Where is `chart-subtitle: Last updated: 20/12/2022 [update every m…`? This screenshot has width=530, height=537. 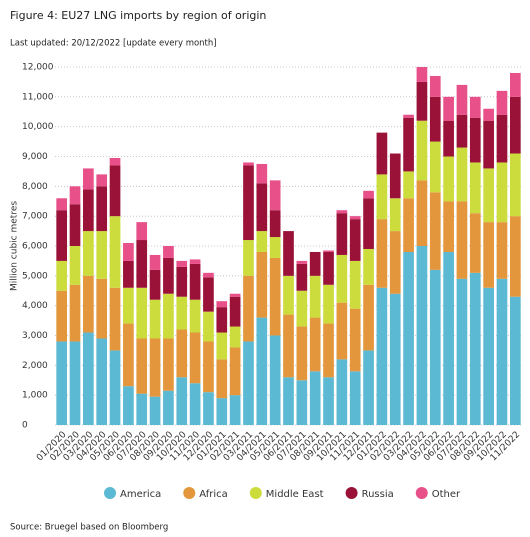 chart-subtitle: Last updated: 20/12/2022 [update every m… is located at coordinates (113, 44).